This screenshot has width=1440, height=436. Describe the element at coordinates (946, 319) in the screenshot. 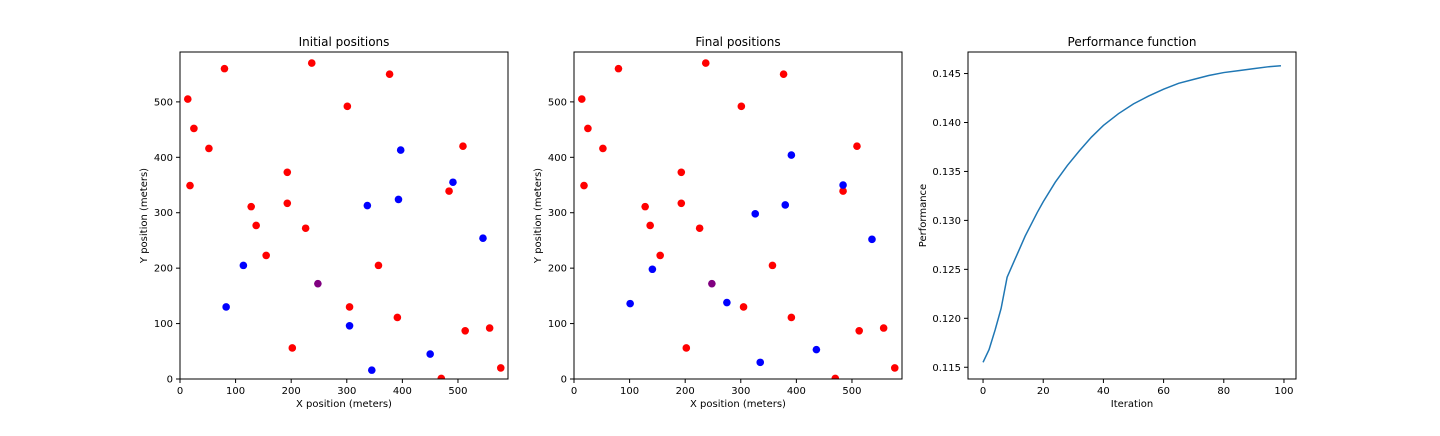

I see `y-tick-label: 0.120` at that location.